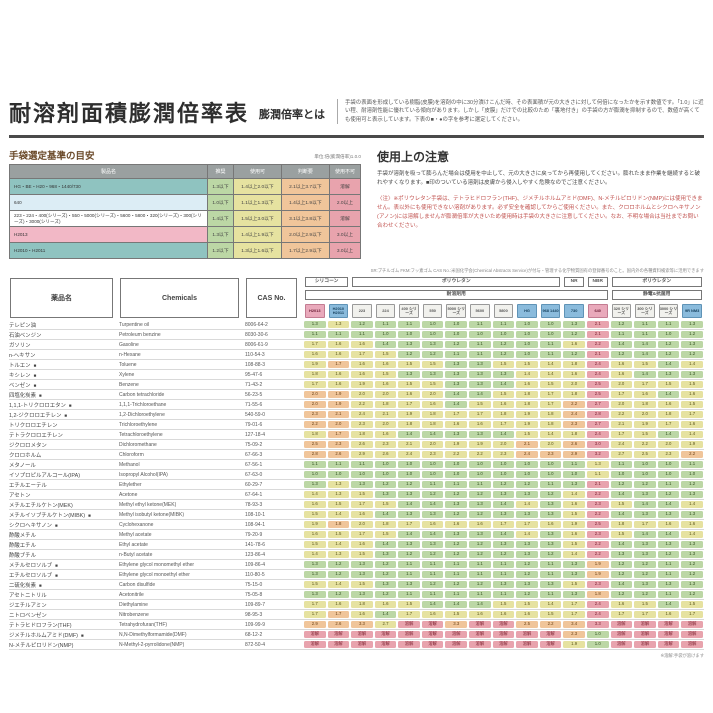  Describe the element at coordinates (64, 395) in the screenshot. I see `chemical-name-ja: 四塩化炭素 ■` at that location.